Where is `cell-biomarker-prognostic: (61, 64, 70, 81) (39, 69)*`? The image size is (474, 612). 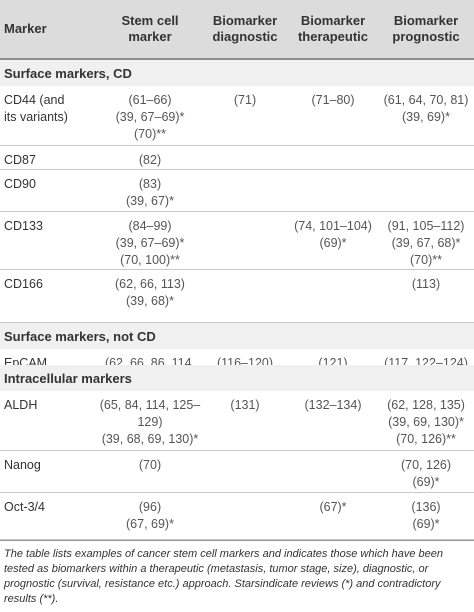
cell-biomarker-prognostic: (61, 64, 70, 81) (39, 69)* is located at coordinates (426, 108).